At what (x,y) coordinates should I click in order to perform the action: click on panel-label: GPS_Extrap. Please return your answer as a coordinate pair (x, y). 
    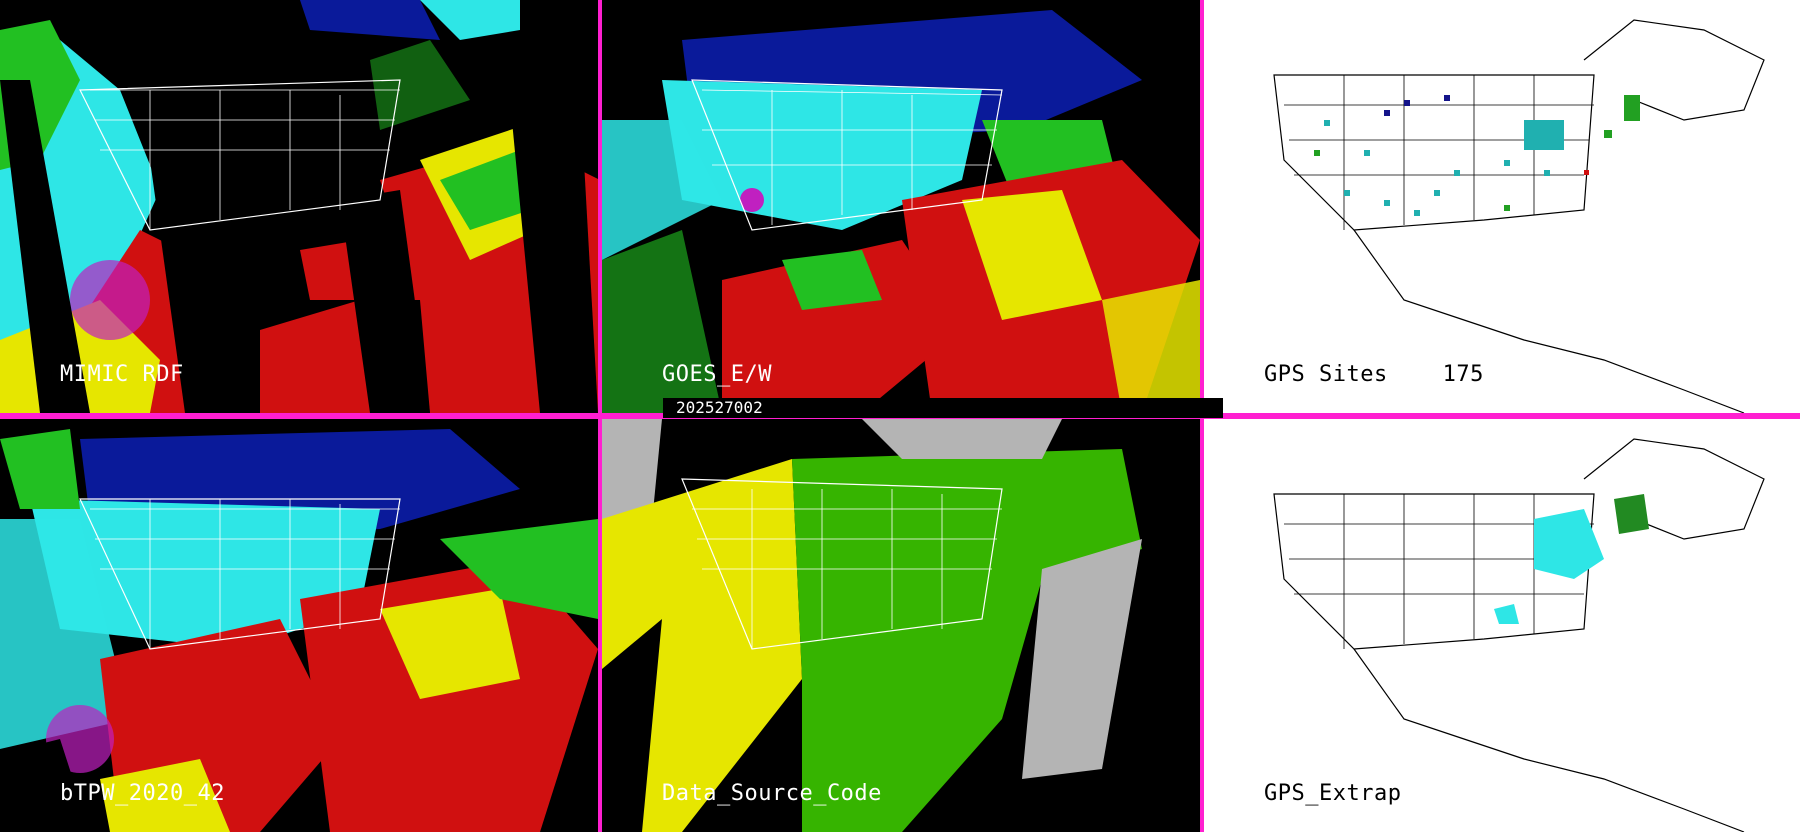
    Looking at the image, I should click on (1333, 793).